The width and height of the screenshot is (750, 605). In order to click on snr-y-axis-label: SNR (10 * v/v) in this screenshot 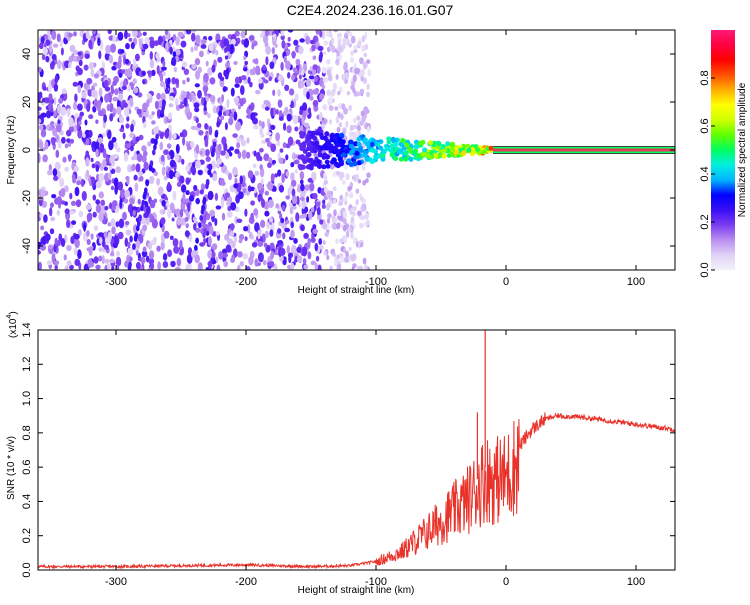, I will do `click(11, 468)`.